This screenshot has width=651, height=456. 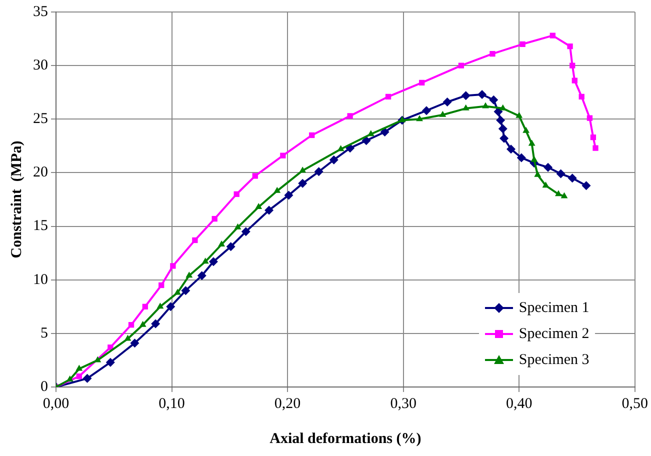 I want to click on y-tick-label: 35, so click(x=40, y=12).